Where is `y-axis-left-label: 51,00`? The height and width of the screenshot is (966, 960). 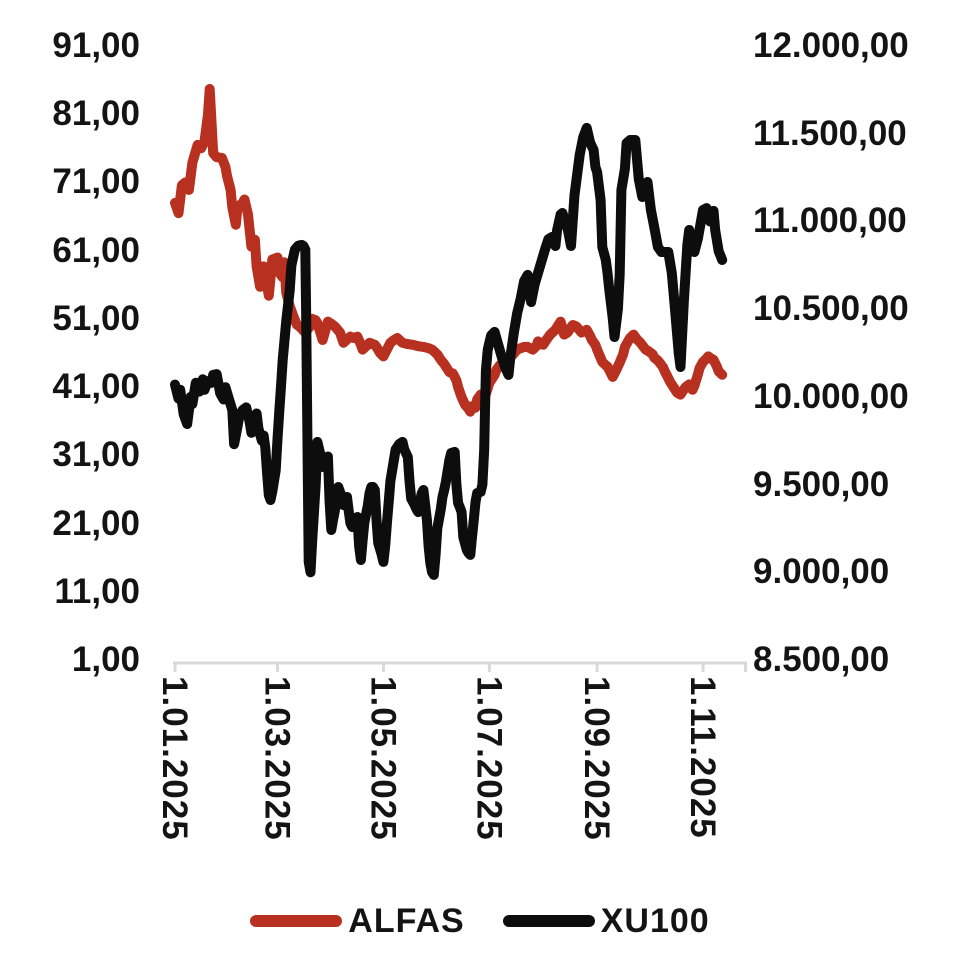 y-axis-left-label: 51,00 is located at coordinates (96, 318).